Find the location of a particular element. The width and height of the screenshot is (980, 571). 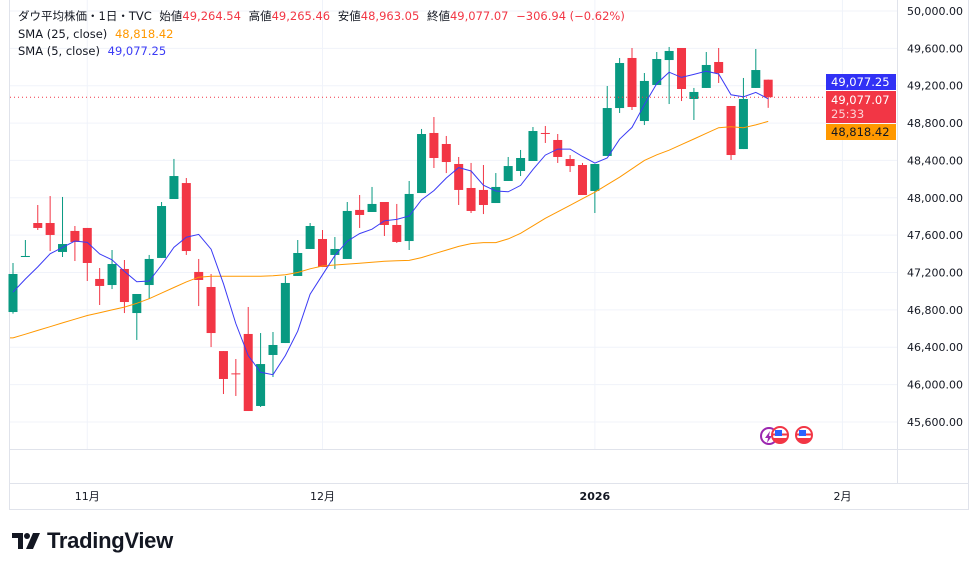

x-tick-label: 12月 is located at coordinates (322, 496).